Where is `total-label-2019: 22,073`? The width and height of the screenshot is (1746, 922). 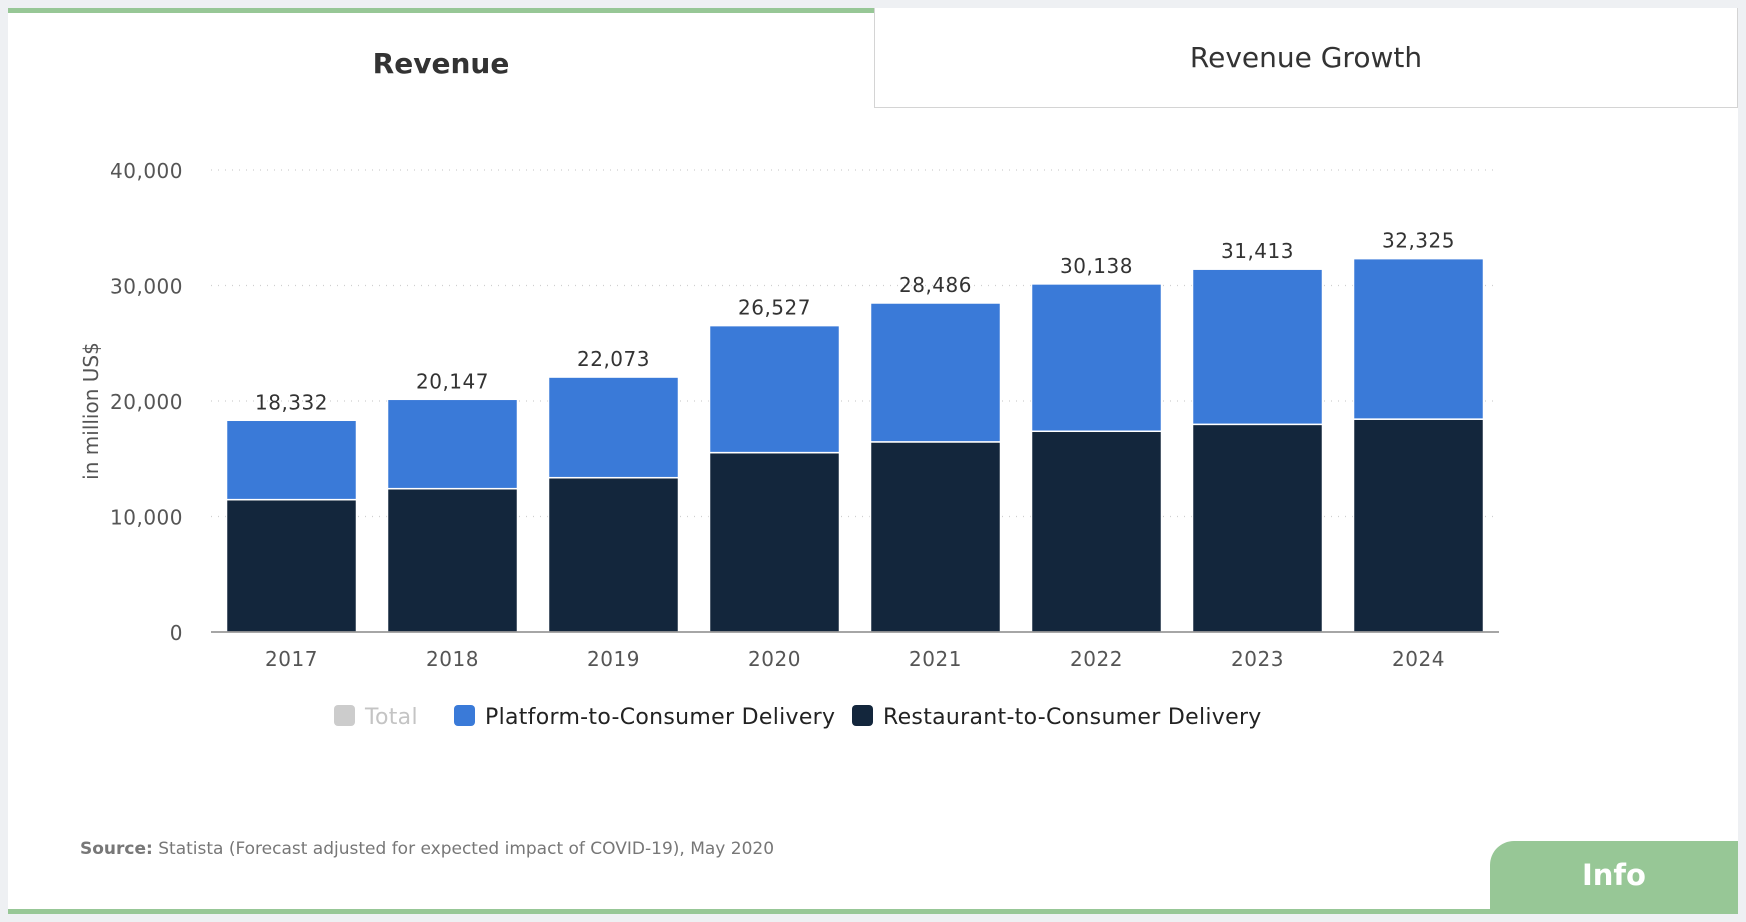 total-label-2019: 22,073 is located at coordinates (613, 359).